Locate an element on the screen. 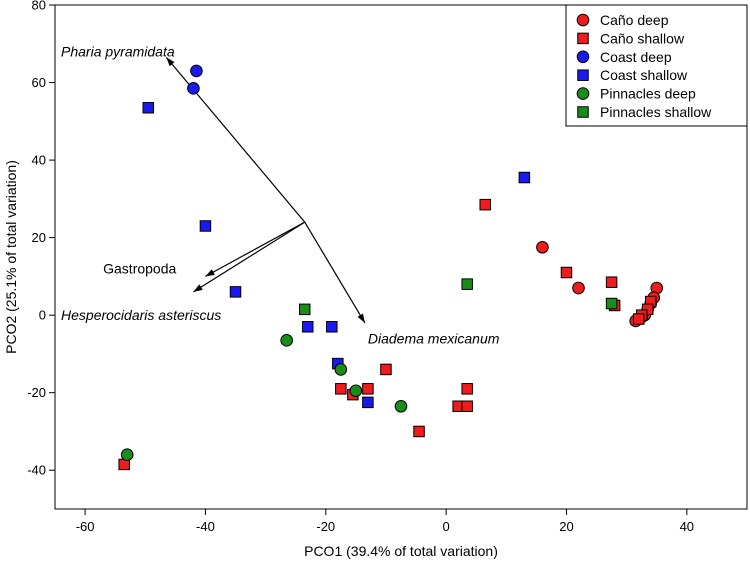 This screenshot has width=750, height=562. y-axis-ticks: -40 -20 0 20 40 60 80 is located at coordinates (41, 239).